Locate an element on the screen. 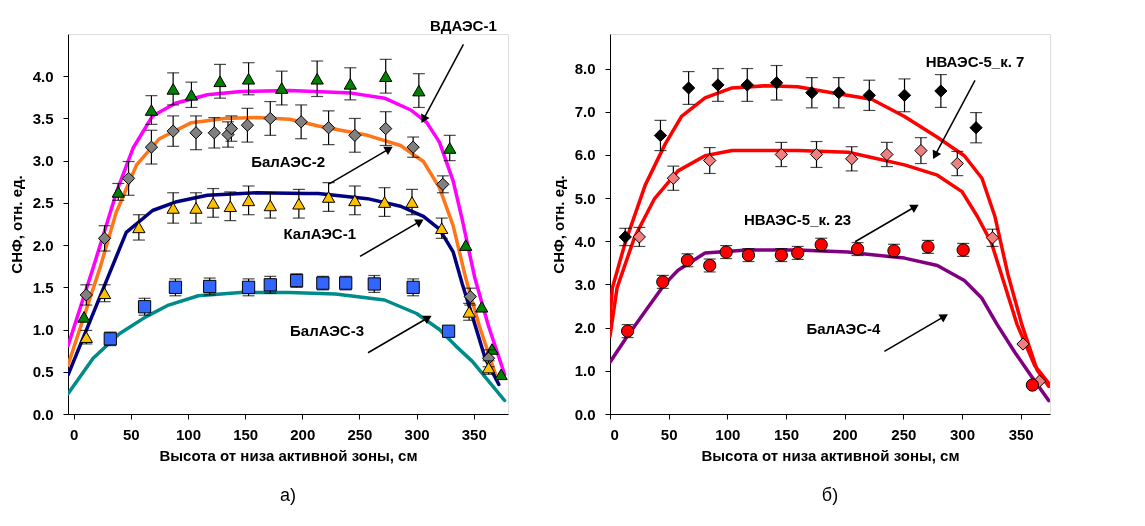  y-tick-label: 2.5 is located at coordinates (43, 203).